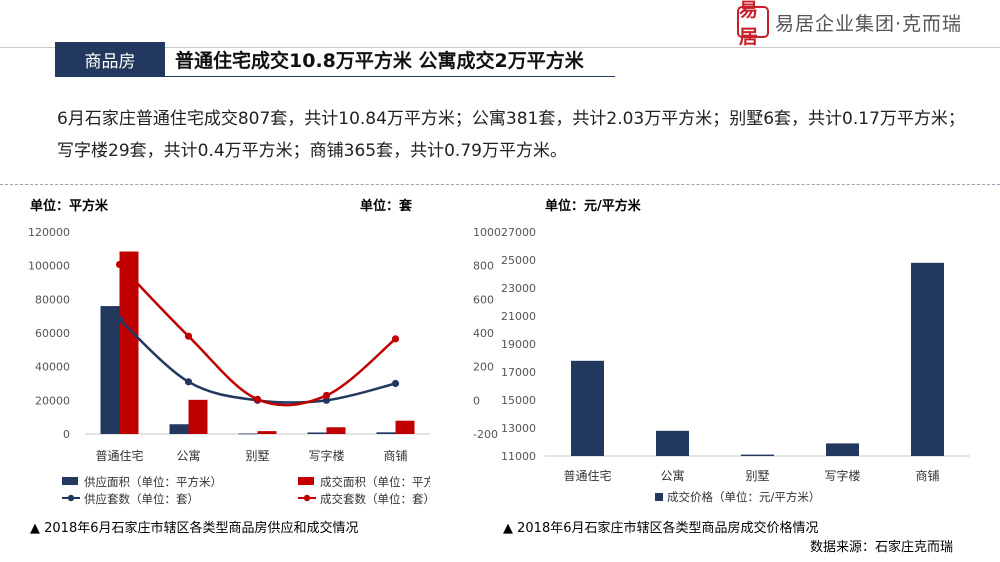  I want to click on brand-logo: 易居 易居企业集团·克而瑞, so click(850, 24).